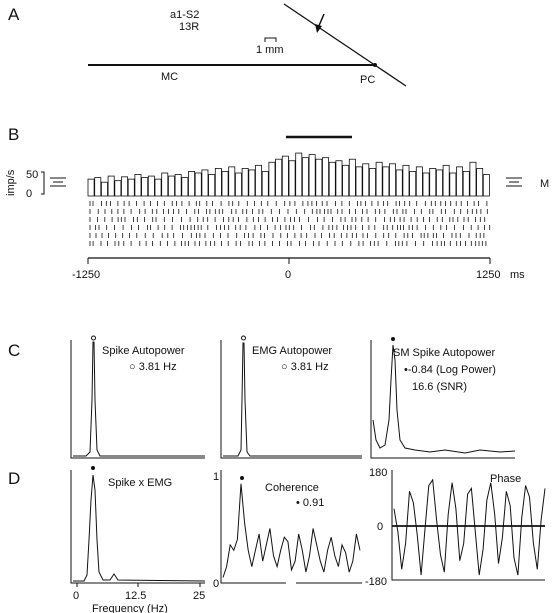  What do you see at coordinates (310, 503) in the screenshot?
I see `coherence-value: • 0.91` at bounding box center [310, 503].